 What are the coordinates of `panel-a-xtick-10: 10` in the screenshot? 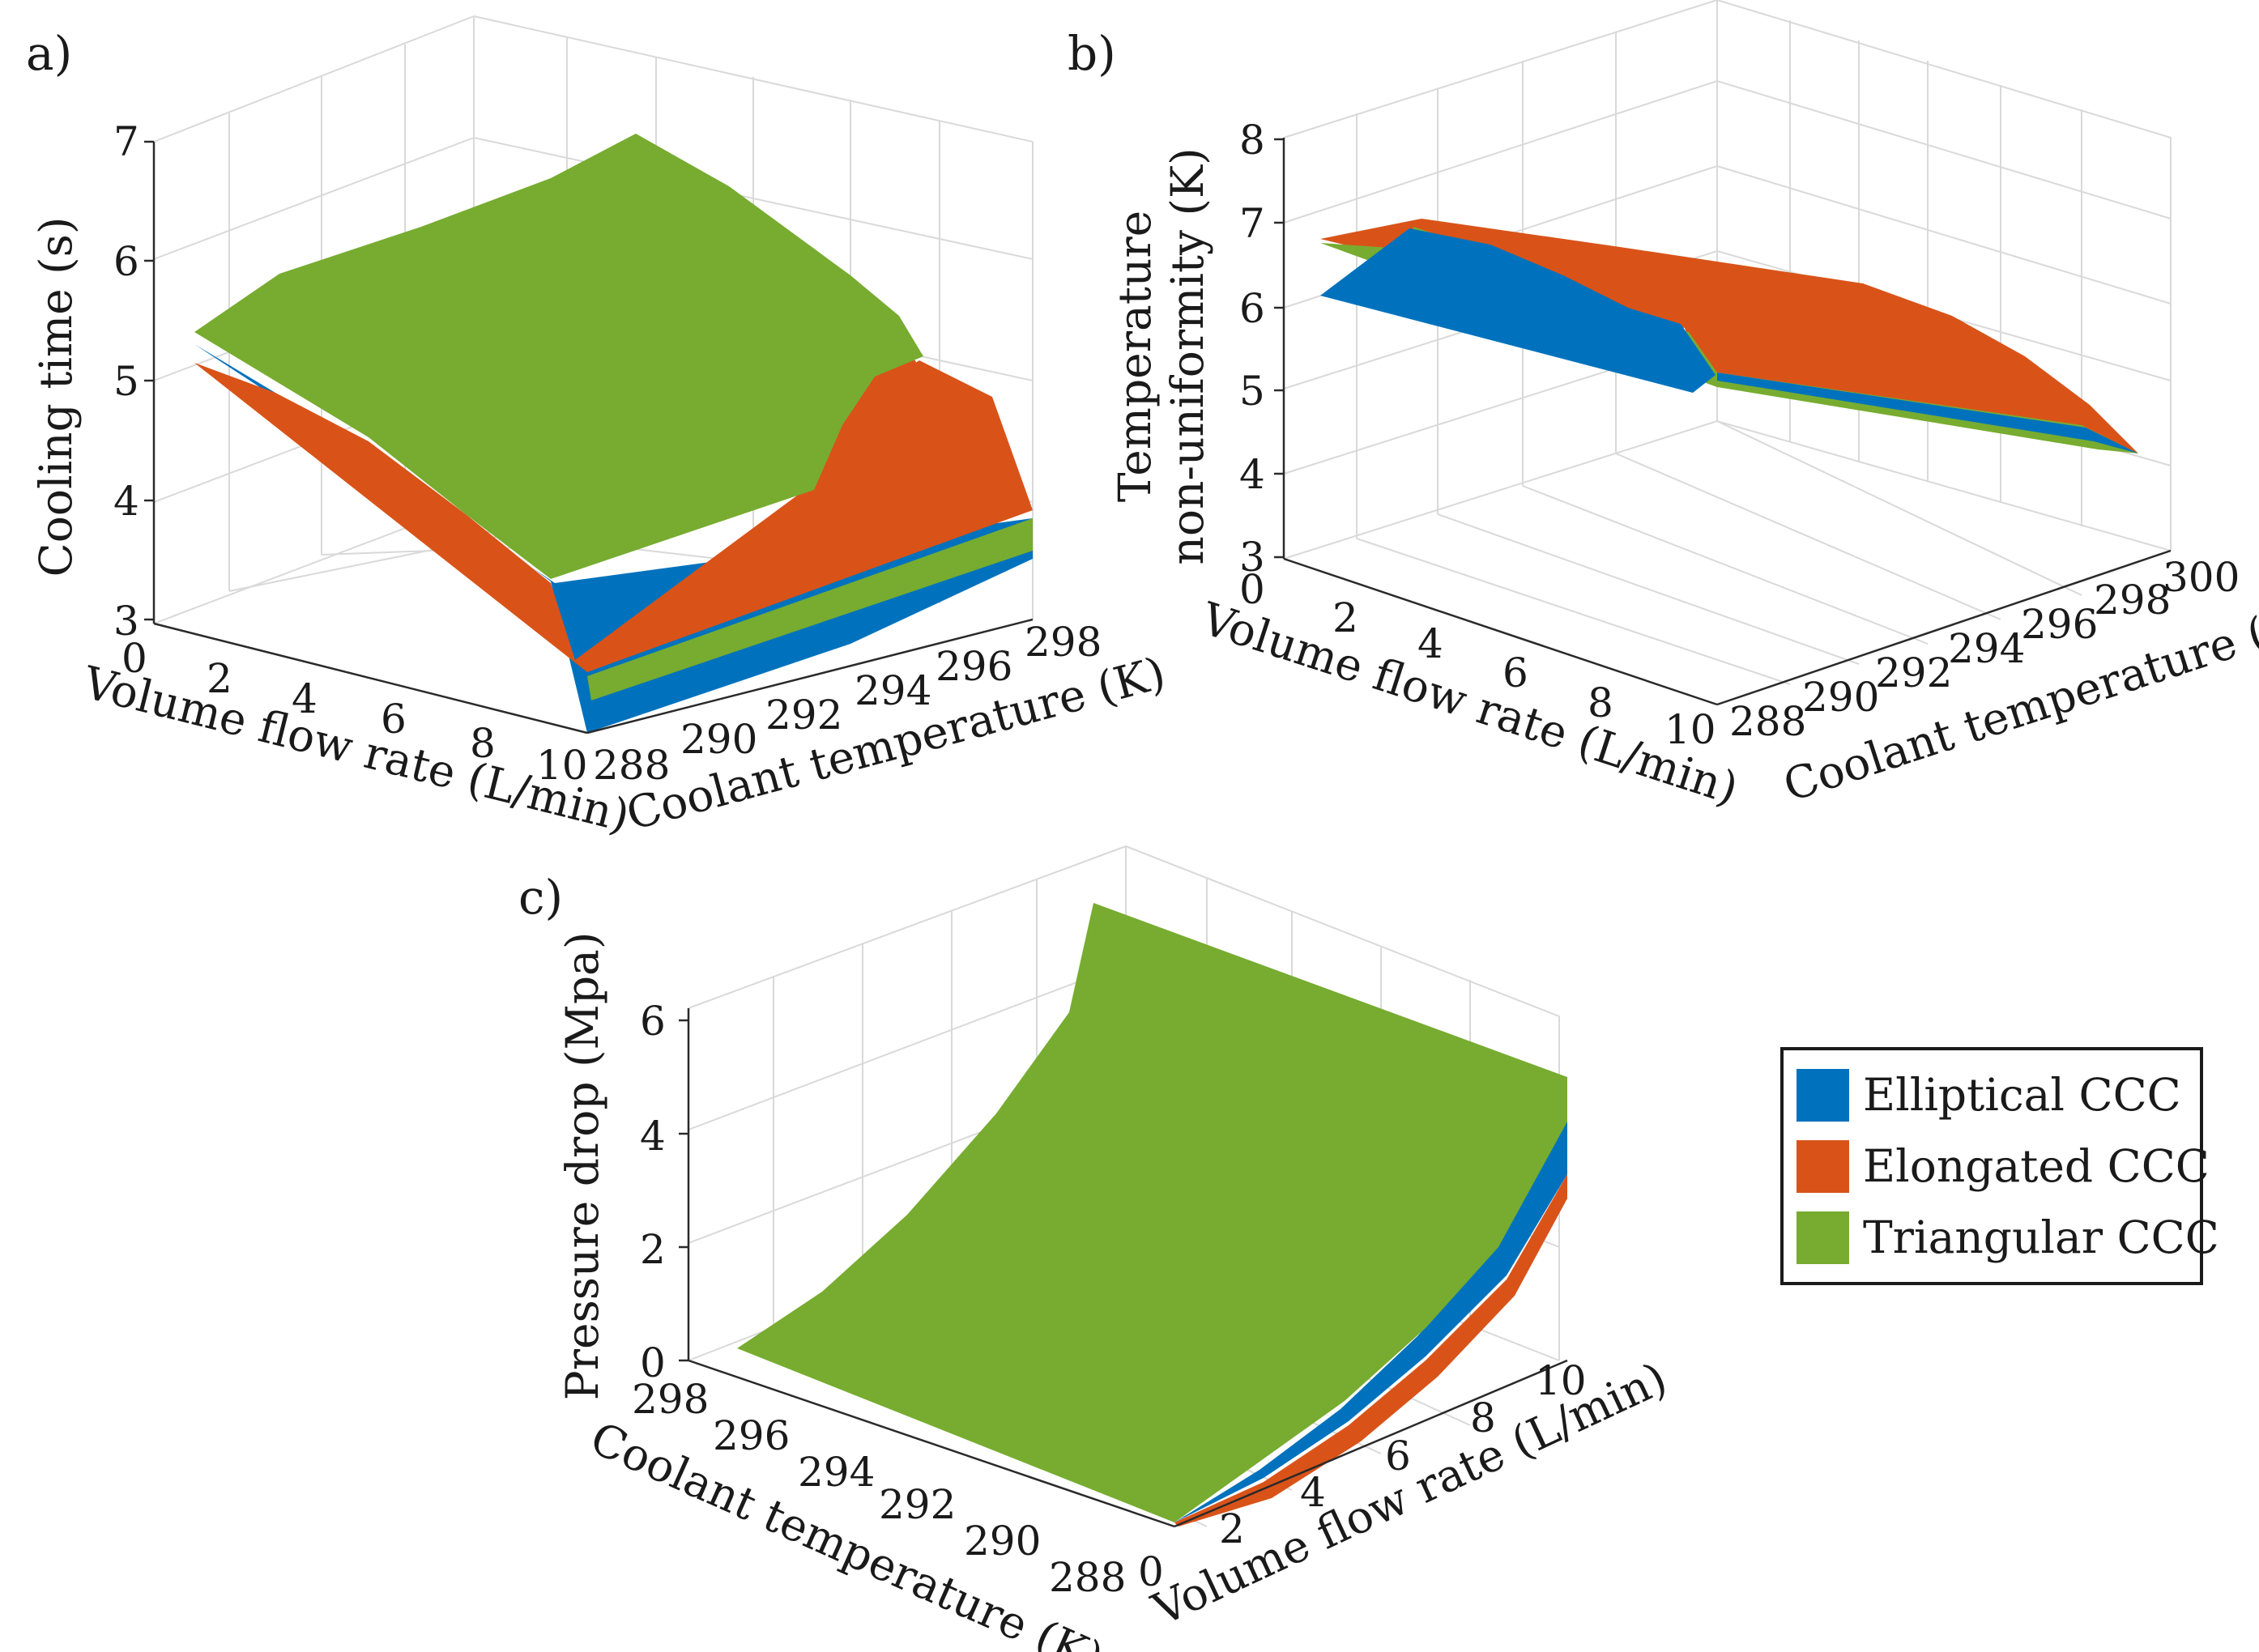 It's located at (562, 765).